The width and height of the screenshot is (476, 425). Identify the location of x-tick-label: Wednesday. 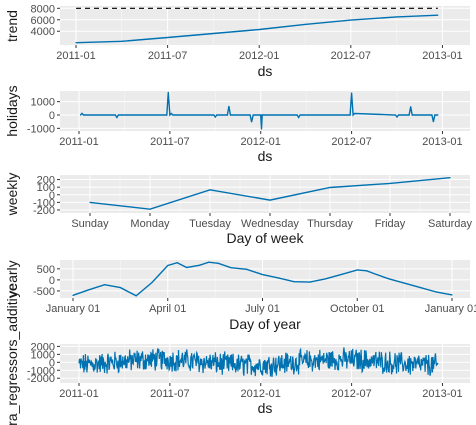
(270, 224).